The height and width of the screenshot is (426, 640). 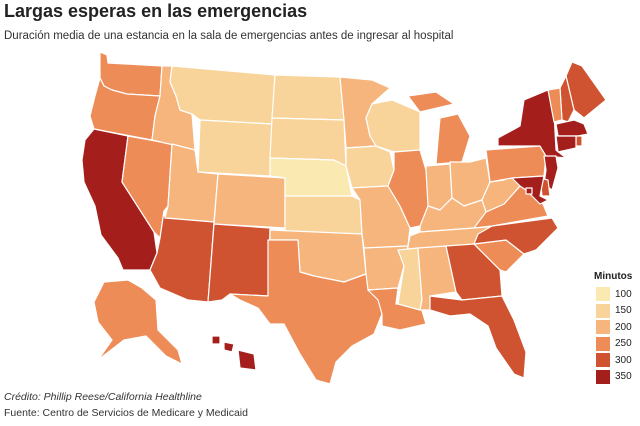 What do you see at coordinates (623, 311) in the screenshot?
I see `legend-label: 150` at bounding box center [623, 311].